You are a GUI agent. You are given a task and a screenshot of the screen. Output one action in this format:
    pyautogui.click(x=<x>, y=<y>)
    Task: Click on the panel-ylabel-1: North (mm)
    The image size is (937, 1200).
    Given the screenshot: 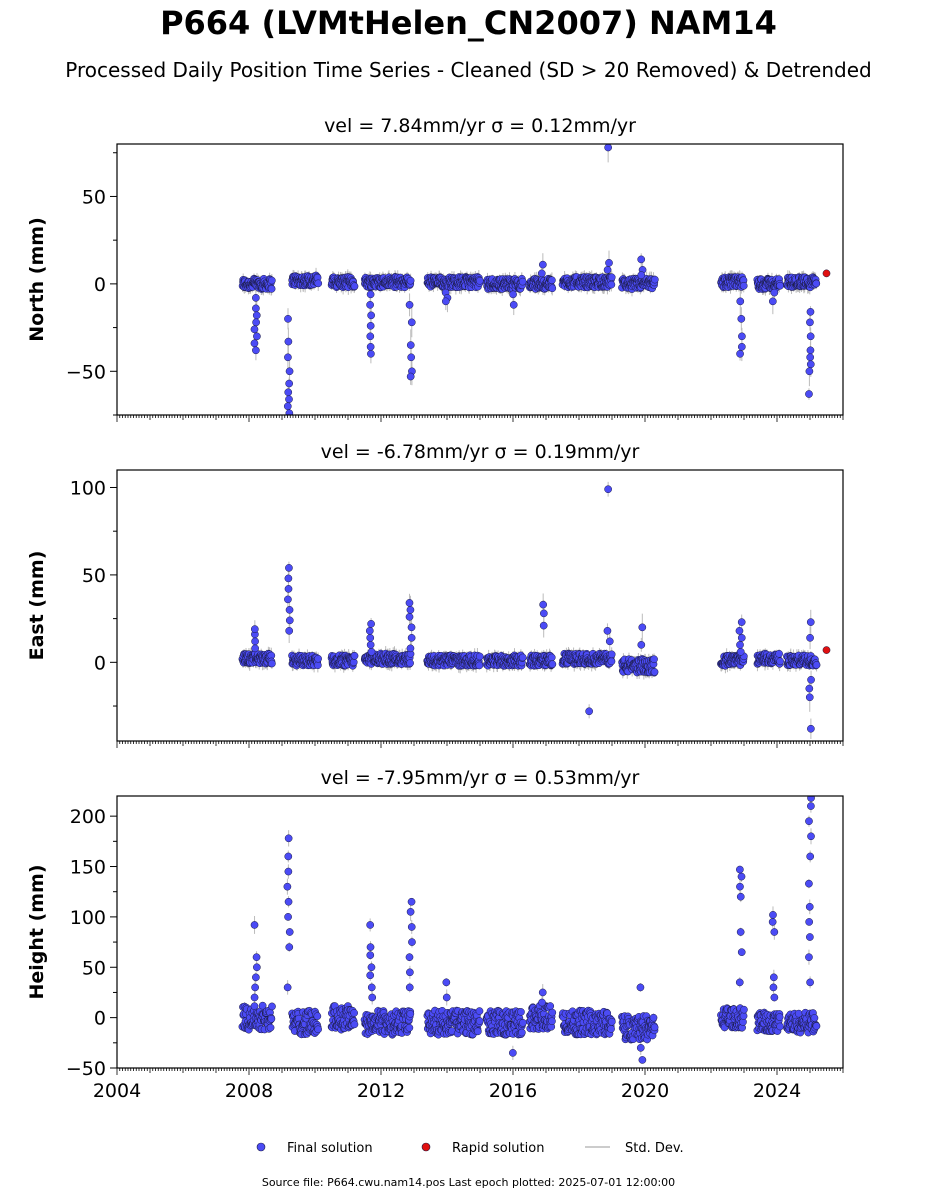 What is the action you would take?
    pyautogui.click(x=37, y=279)
    